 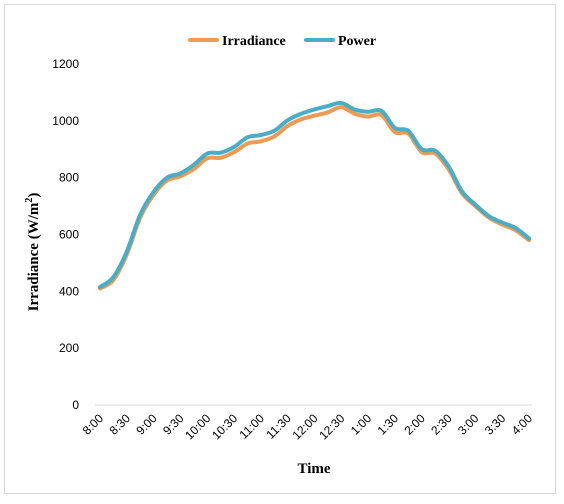 What do you see at coordinates (69, 178) in the screenshot?
I see `y-tick-label: 800` at bounding box center [69, 178].